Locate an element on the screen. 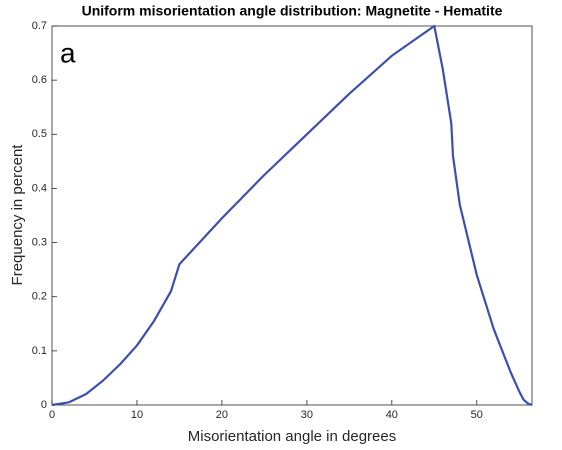 The height and width of the screenshot is (450, 562). y-tick-label: 0.6 is located at coordinates (39, 80).